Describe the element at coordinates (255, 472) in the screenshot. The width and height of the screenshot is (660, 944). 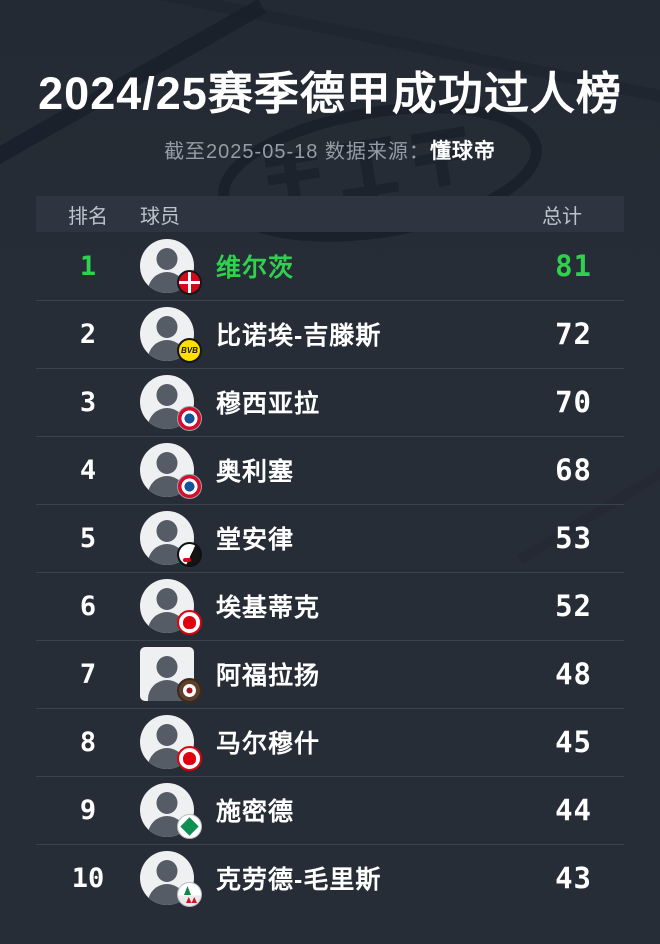
I see `player-name: 奥利塞` at that location.